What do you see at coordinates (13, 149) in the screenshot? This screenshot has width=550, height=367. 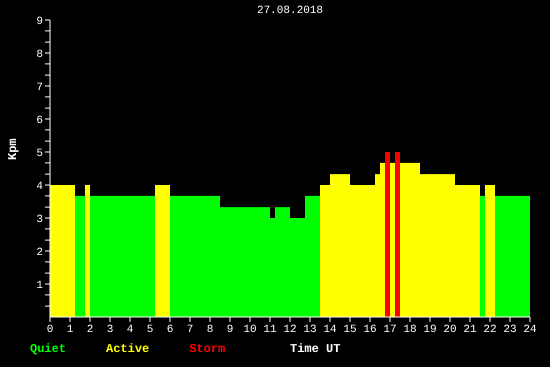 I see `y-axis-title: Kpm` at bounding box center [13, 149].